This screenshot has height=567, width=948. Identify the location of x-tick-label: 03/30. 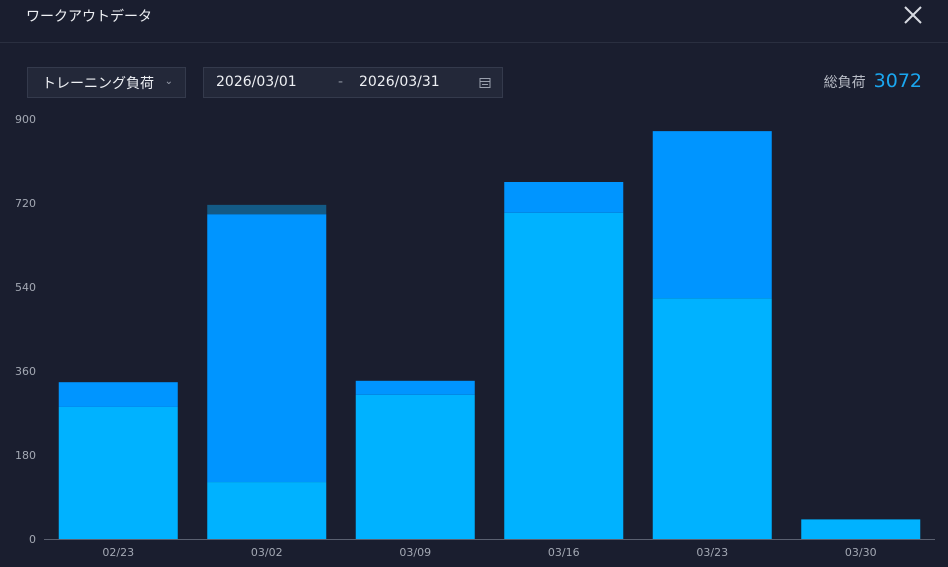
(861, 552).